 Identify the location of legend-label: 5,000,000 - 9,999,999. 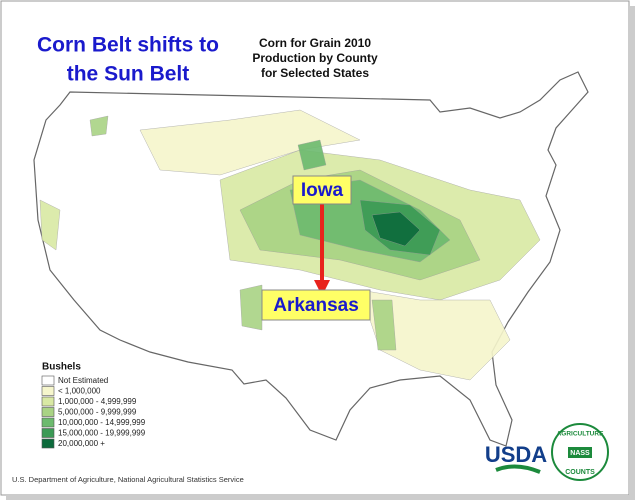
(97, 412).